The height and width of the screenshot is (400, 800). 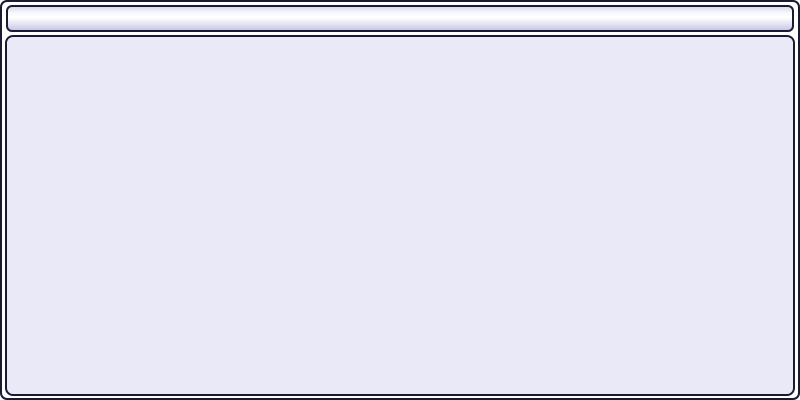 What do you see at coordinates (400, 18) in the screenshot?
I see `title-bar` at bounding box center [400, 18].